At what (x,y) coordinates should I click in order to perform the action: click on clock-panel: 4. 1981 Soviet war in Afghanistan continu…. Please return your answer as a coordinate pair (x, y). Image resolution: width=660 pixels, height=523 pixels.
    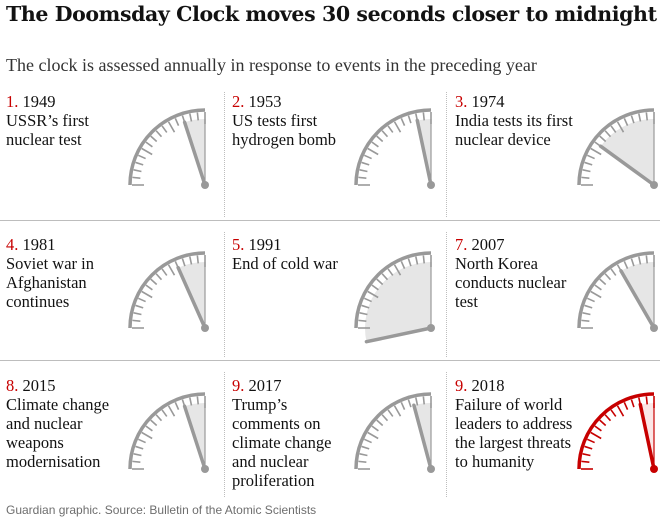
    Looking at the image, I should click on (113, 301).